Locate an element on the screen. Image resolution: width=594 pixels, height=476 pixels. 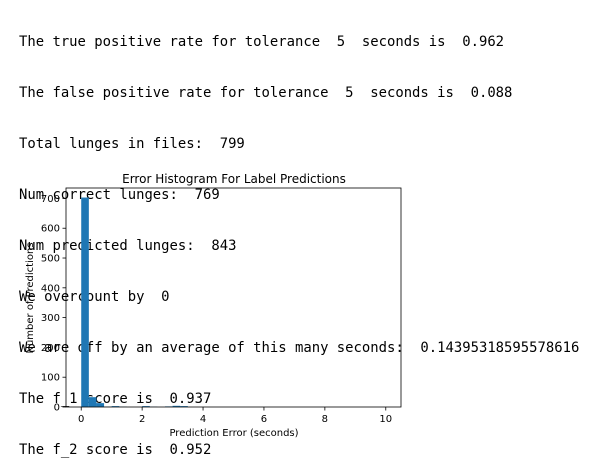
y-tick-label: 300 is located at coordinates (50, 318).